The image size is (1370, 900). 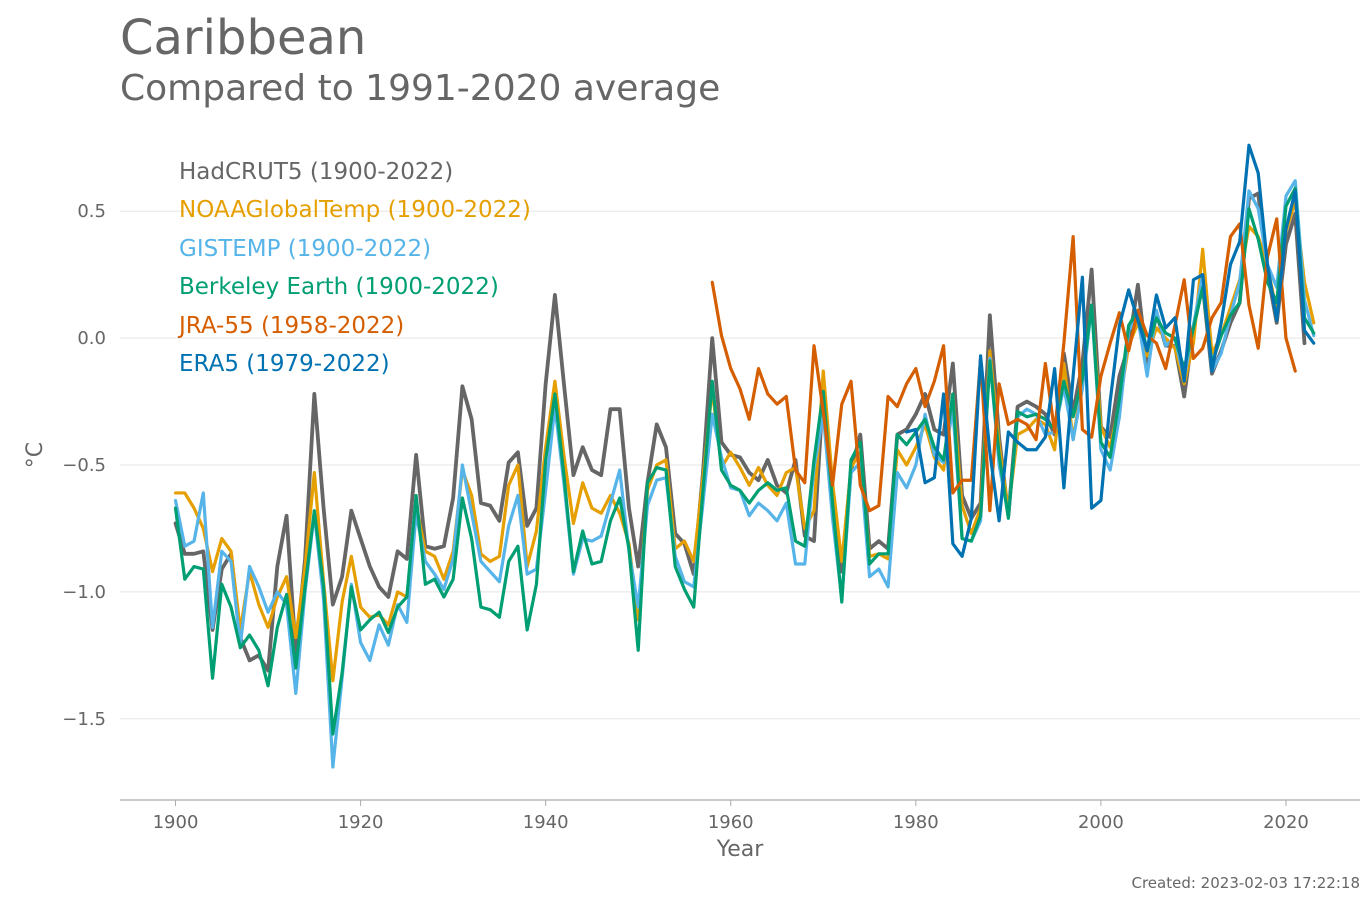 I want to click on created-timestamp: Created: 2023-02-03 17:22:18, so click(x=1246, y=883).